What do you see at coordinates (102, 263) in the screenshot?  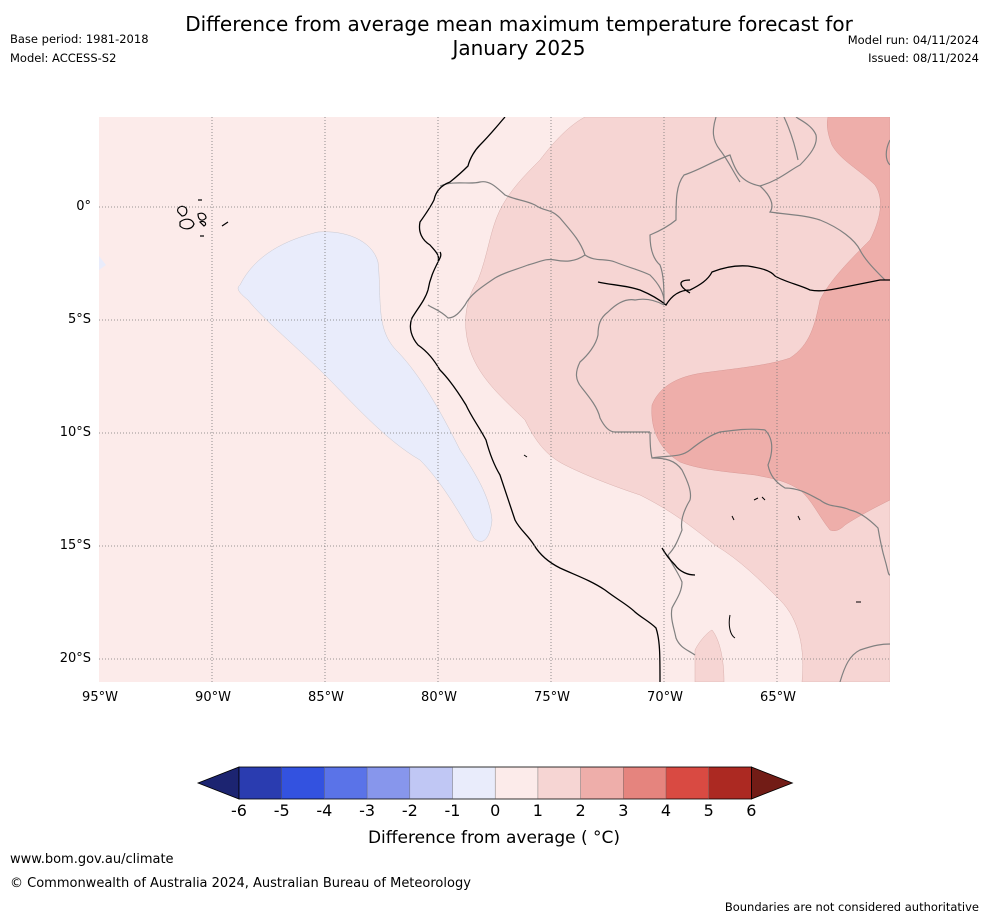 I see `anomaly-zone-minus1-to-0-edge` at bounding box center [102, 263].